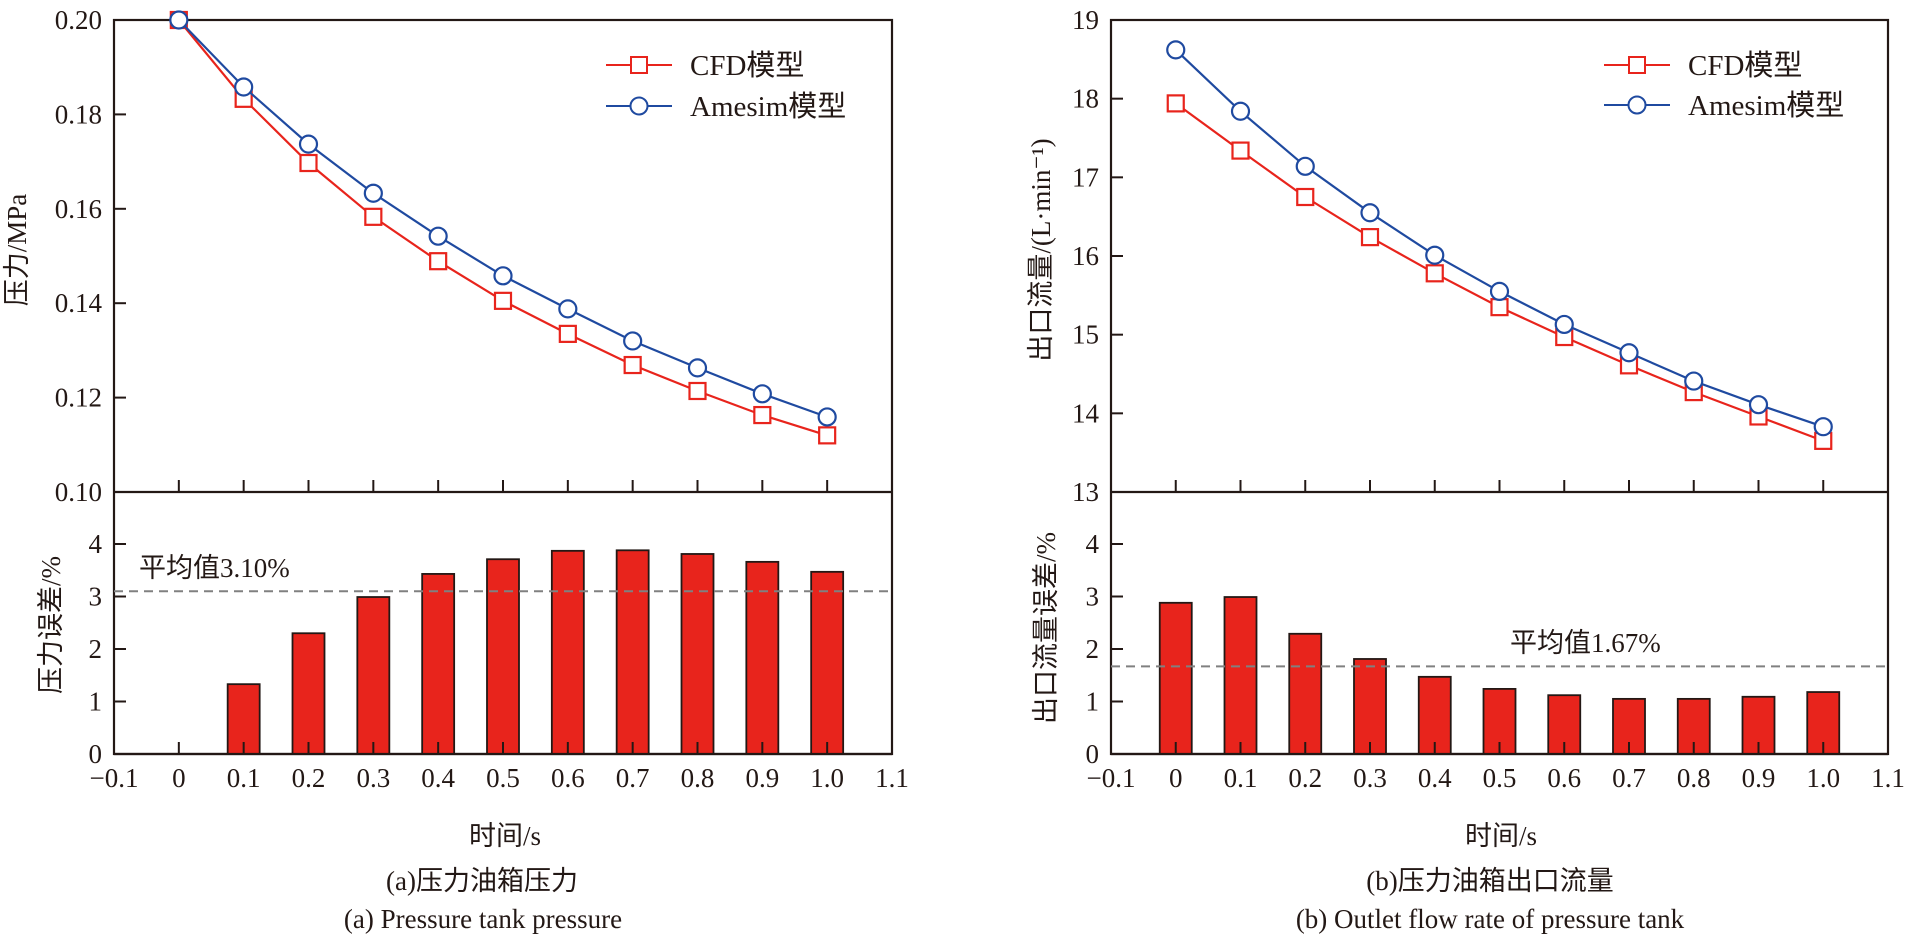  I want to click on y-tick-label: 15, so click(1085, 335).